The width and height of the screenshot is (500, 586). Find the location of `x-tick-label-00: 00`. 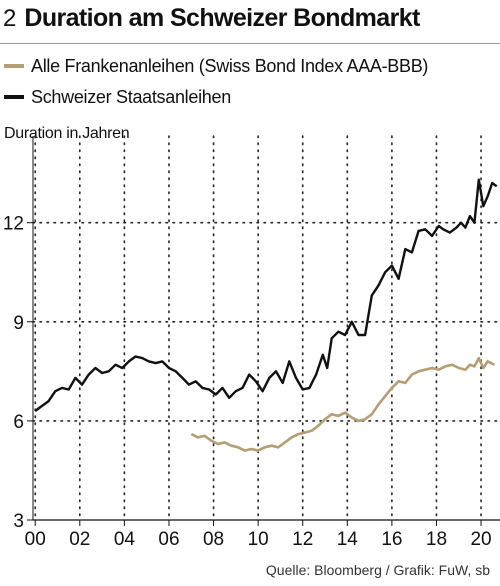

x-tick-label-00: 00 is located at coordinates (35, 539).